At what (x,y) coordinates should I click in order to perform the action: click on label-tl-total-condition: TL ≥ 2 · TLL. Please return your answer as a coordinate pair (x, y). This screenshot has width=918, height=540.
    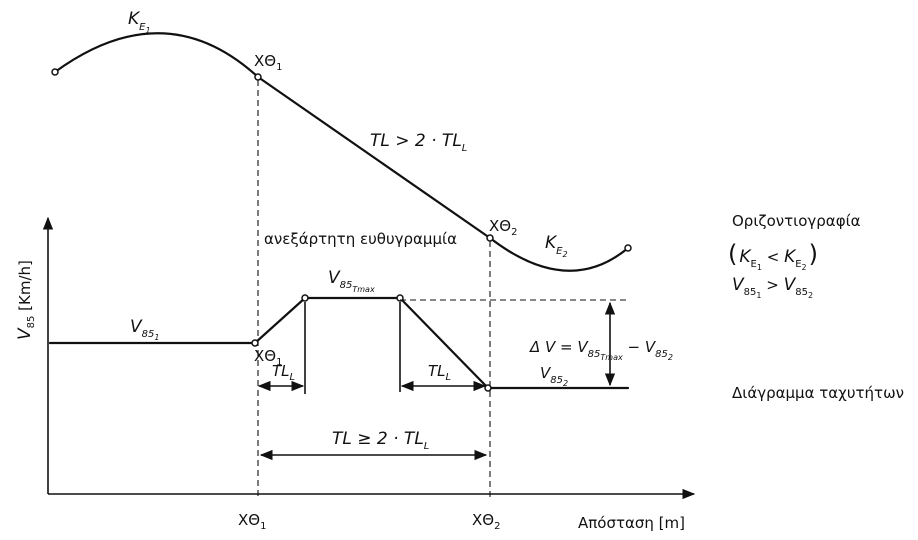
    Looking at the image, I should click on (380, 440).